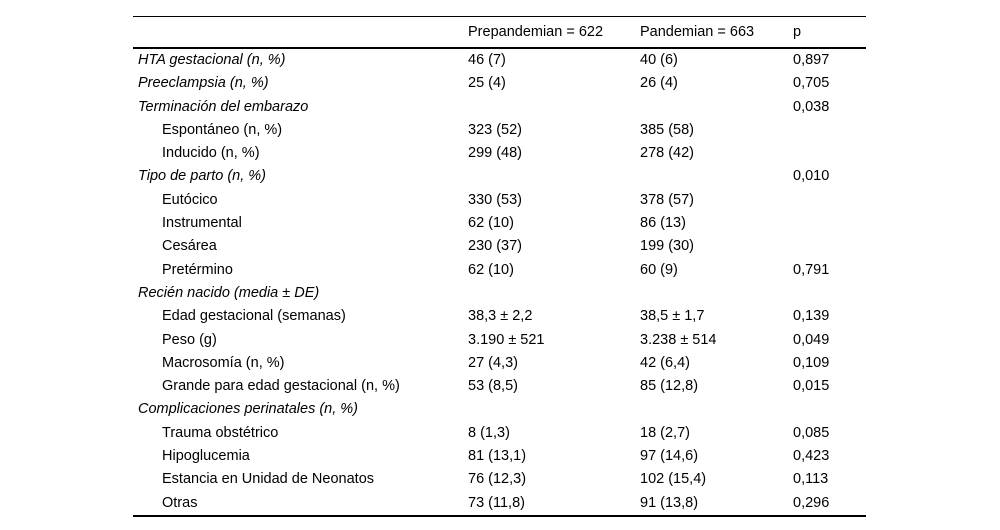  What do you see at coordinates (663, 223) in the screenshot?
I see `pandemian-value: 86 (13)` at bounding box center [663, 223].